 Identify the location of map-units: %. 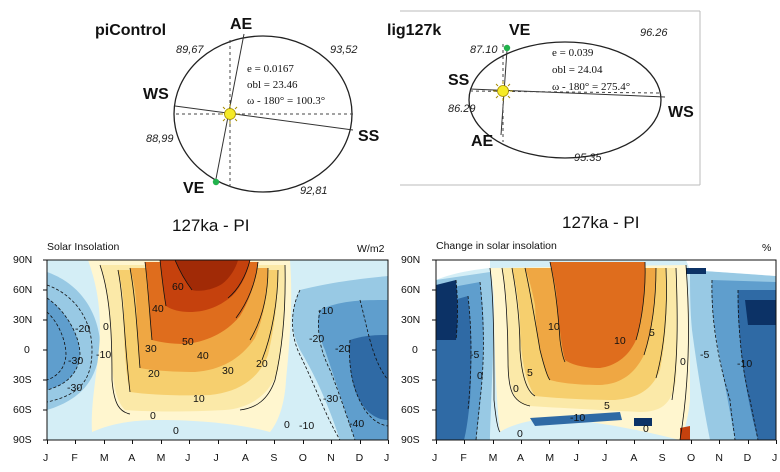
(767, 248).